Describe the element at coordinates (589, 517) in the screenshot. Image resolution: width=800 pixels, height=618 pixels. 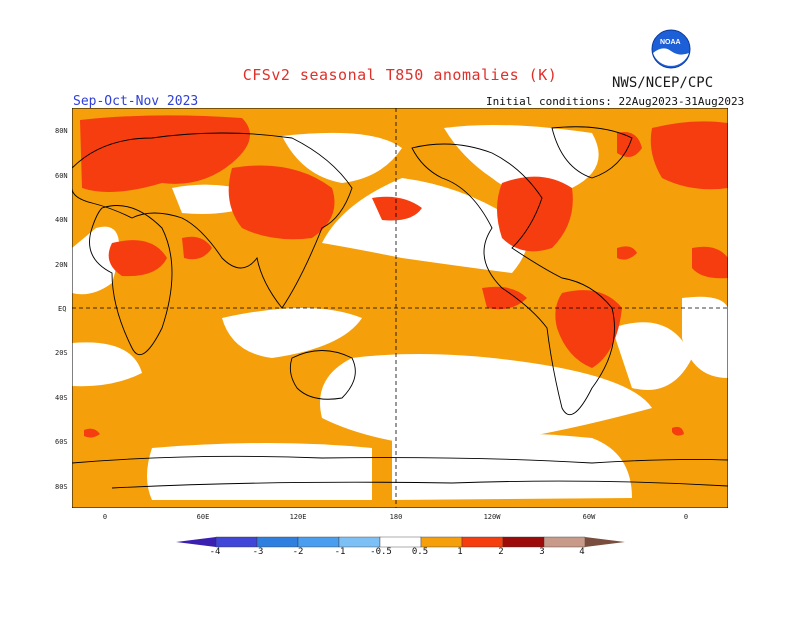
I see `lon-label: 60W` at that location.